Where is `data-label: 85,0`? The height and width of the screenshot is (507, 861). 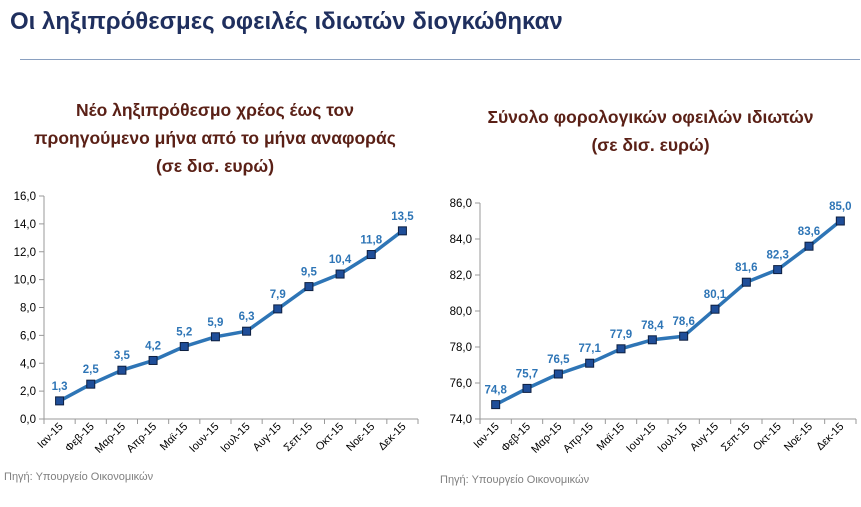
data-label: 85,0 is located at coordinates (840, 207).